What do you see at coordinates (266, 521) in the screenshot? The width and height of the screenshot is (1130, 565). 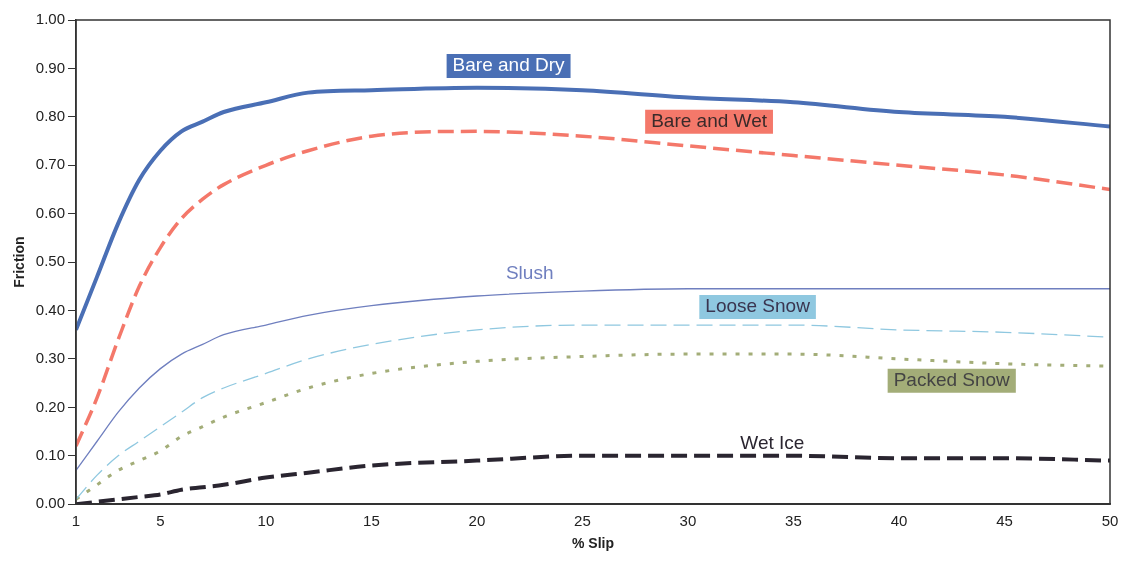 I see `x-tick-label: 10` at bounding box center [266, 521].